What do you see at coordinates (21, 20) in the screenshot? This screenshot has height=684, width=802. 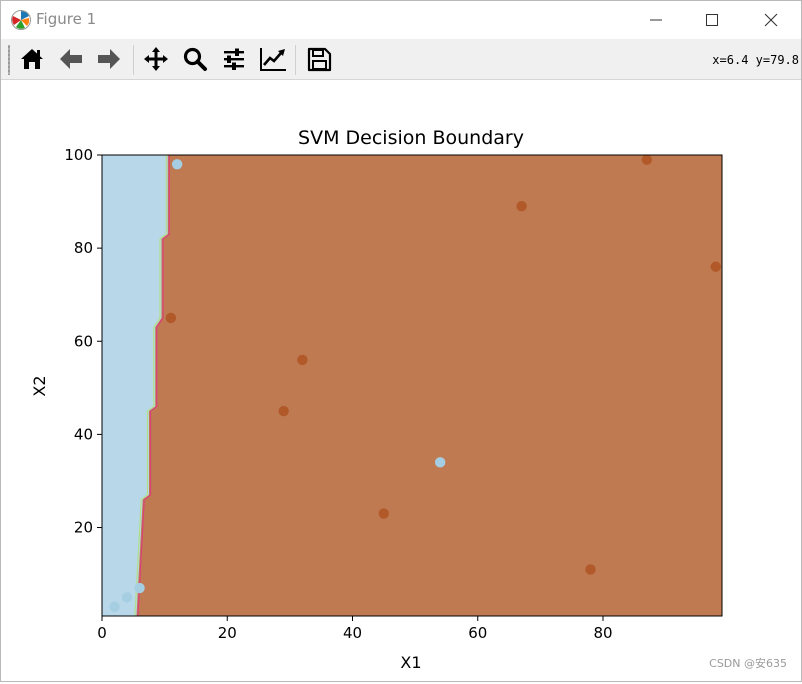 I see `matplotlib-logo-icon` at bounding box center [21, 20].